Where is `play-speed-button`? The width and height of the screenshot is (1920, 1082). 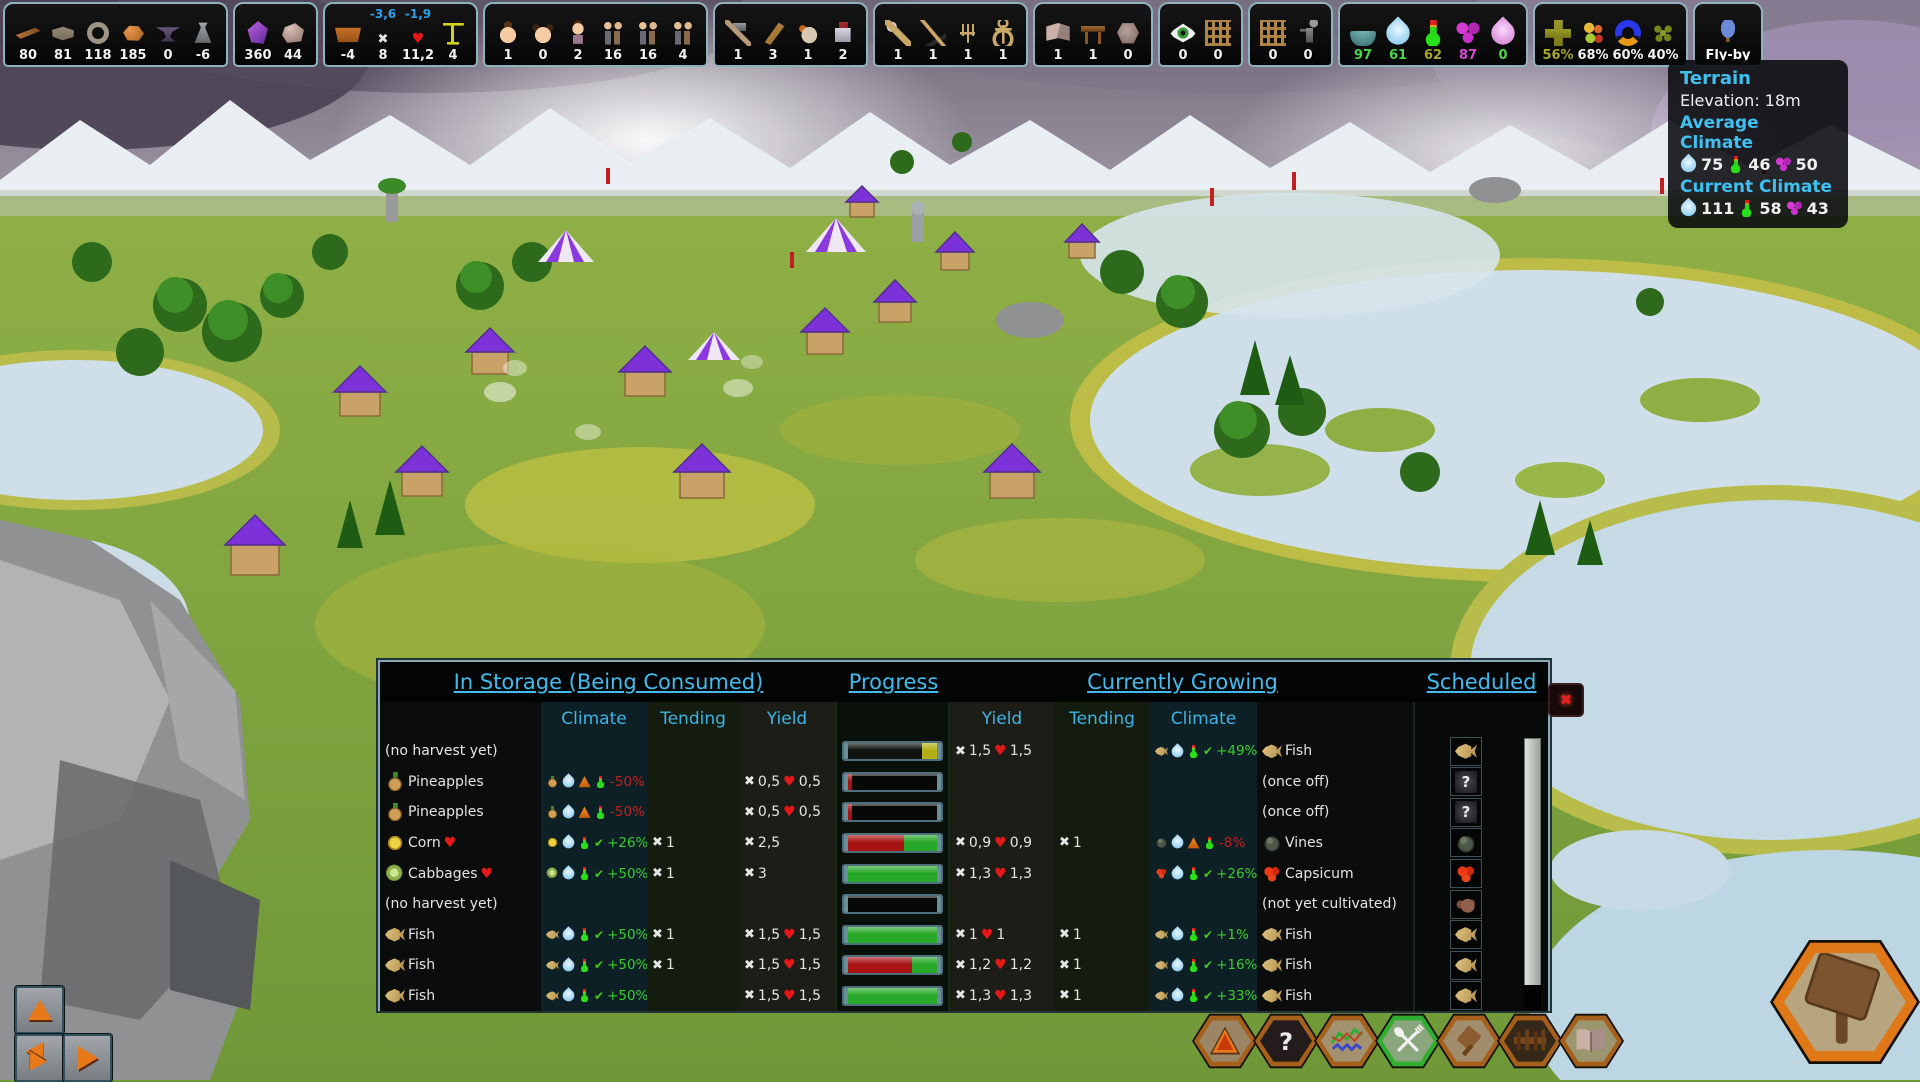
play-speed-button is located at coordinates (87, 1058).